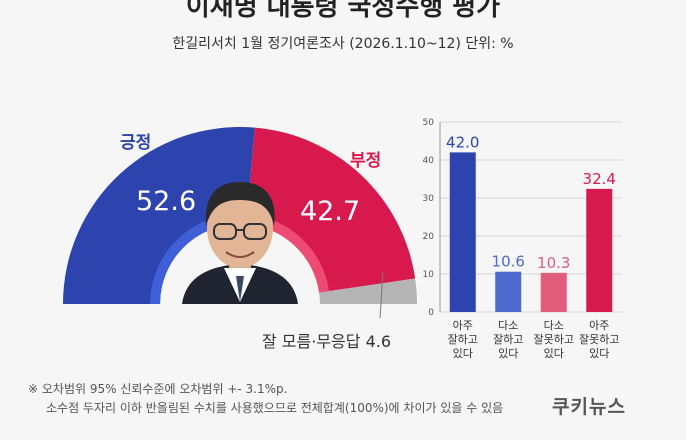  What do you see at coordinates (343, 44) in the screenshot?
I see `chart-subtitle: 한길리서치 1월 정기여론조사 (2026.1.10~12) 단위: %` at bounding box center [343, 44].